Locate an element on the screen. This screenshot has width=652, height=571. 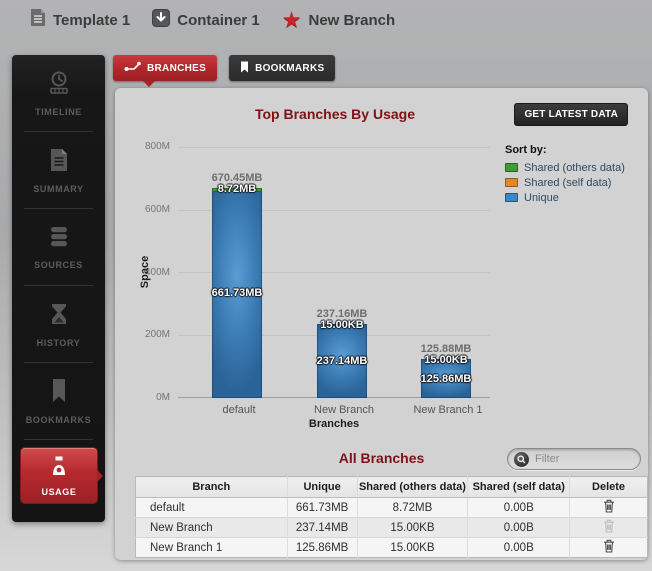
bar-new-branch: 15.00KB 237.14MB is located at coordinates (342, 358).